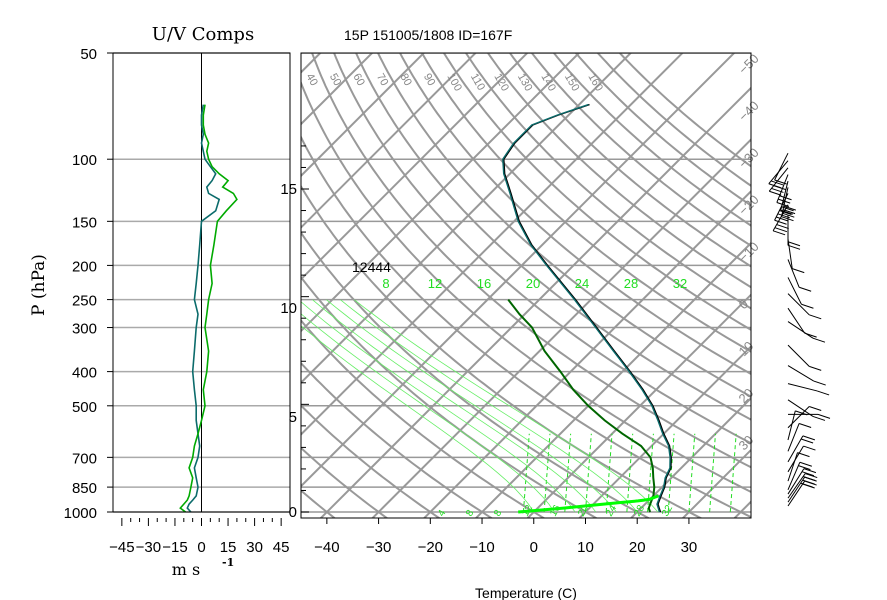 The image size is (887, 600). Describe the element at coordinates (746, 348) in the screenshot. I see `isotherm-label: 10` at that location.